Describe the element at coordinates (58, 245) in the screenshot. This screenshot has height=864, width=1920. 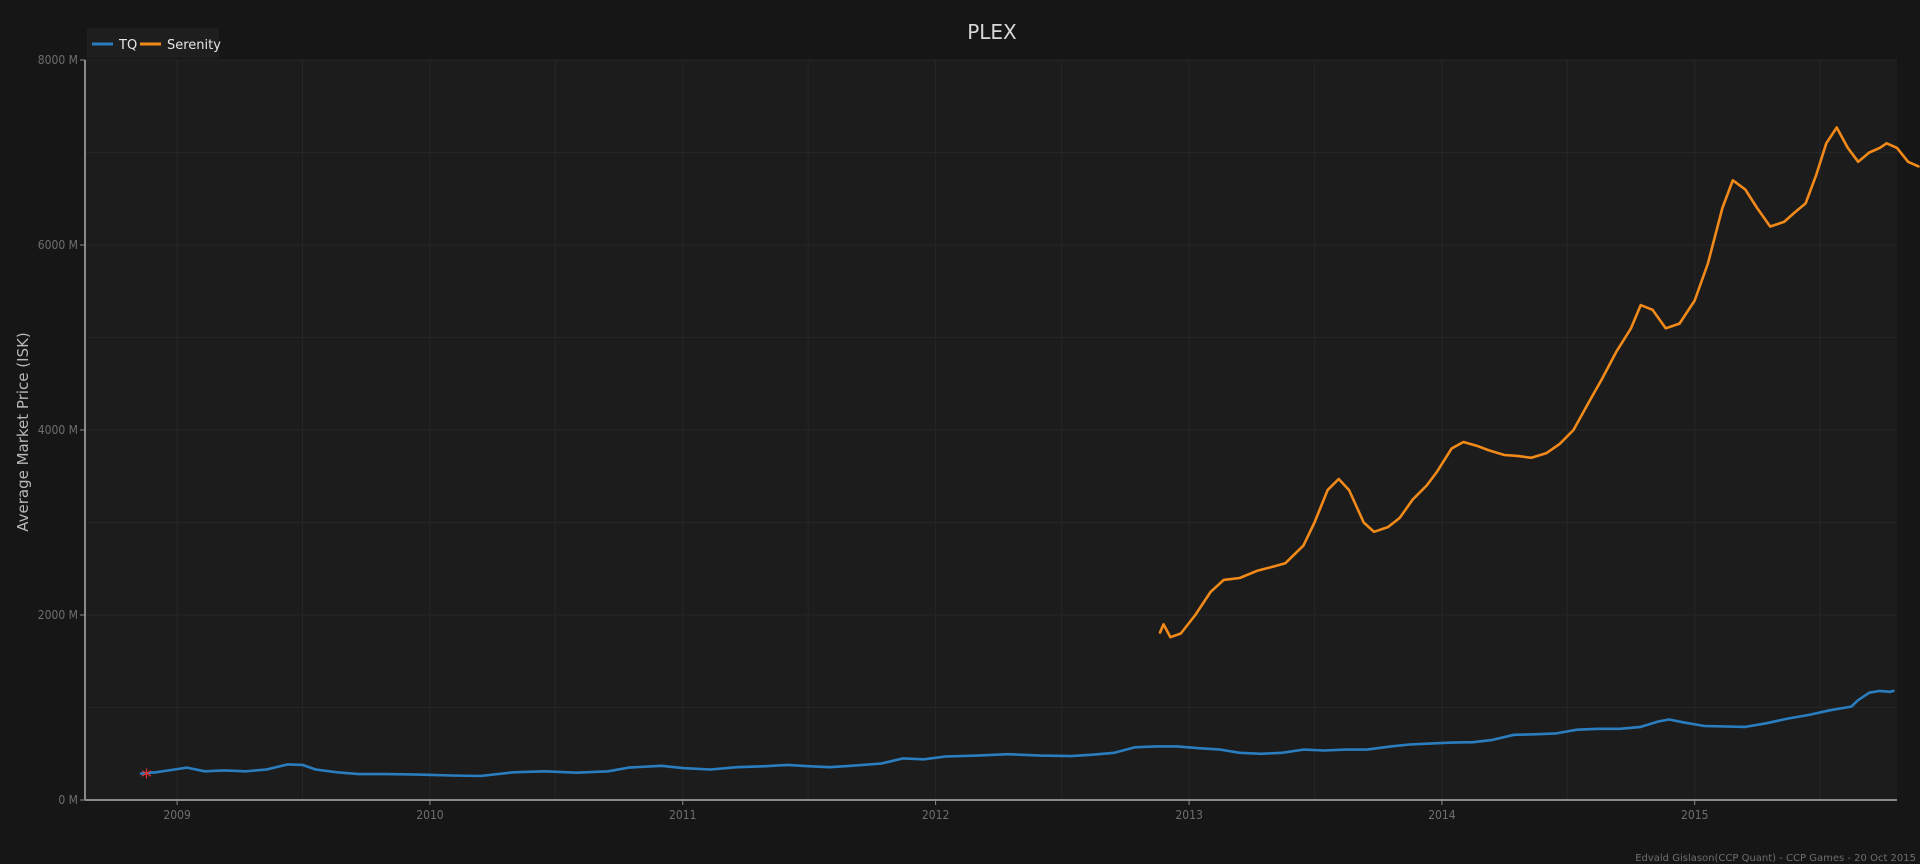
I see `y-tick-label: 6000 M` at that location.